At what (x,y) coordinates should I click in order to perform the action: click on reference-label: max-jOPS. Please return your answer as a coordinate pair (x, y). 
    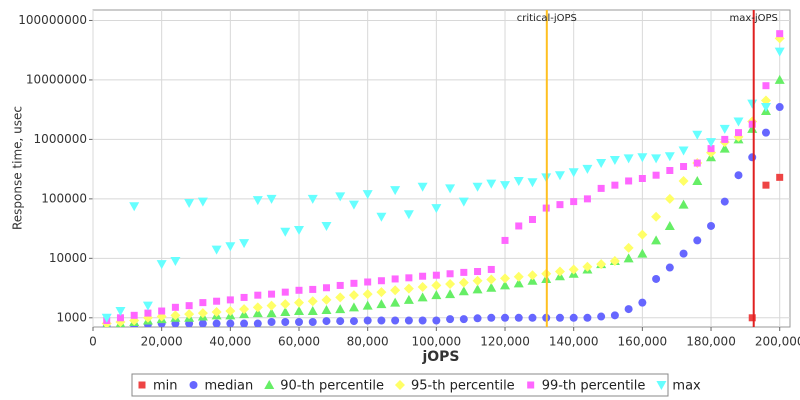
    Looking at the image, I should click on (753, 18).